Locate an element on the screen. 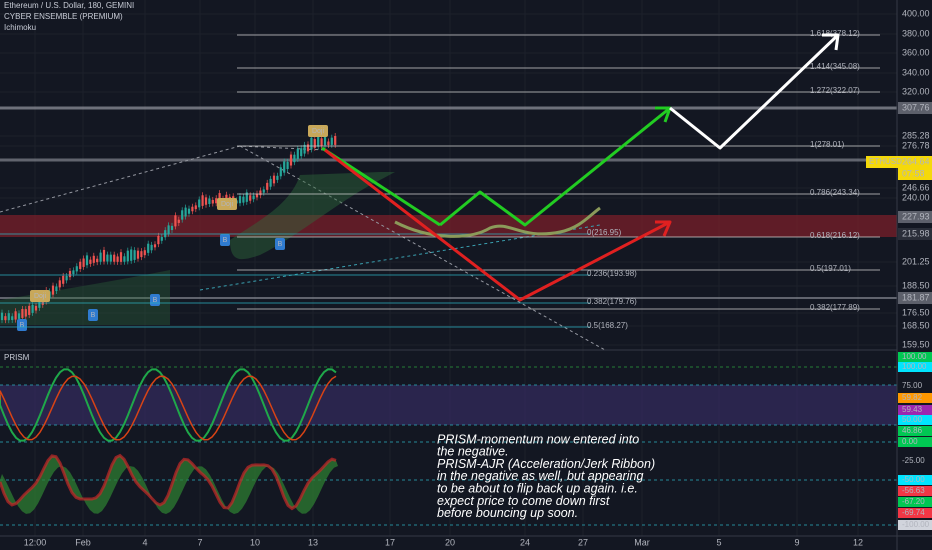 Image resolution: width=932 pixels, height=550 pixels. price-label: 240.00 is located at coordinates (916, 197).